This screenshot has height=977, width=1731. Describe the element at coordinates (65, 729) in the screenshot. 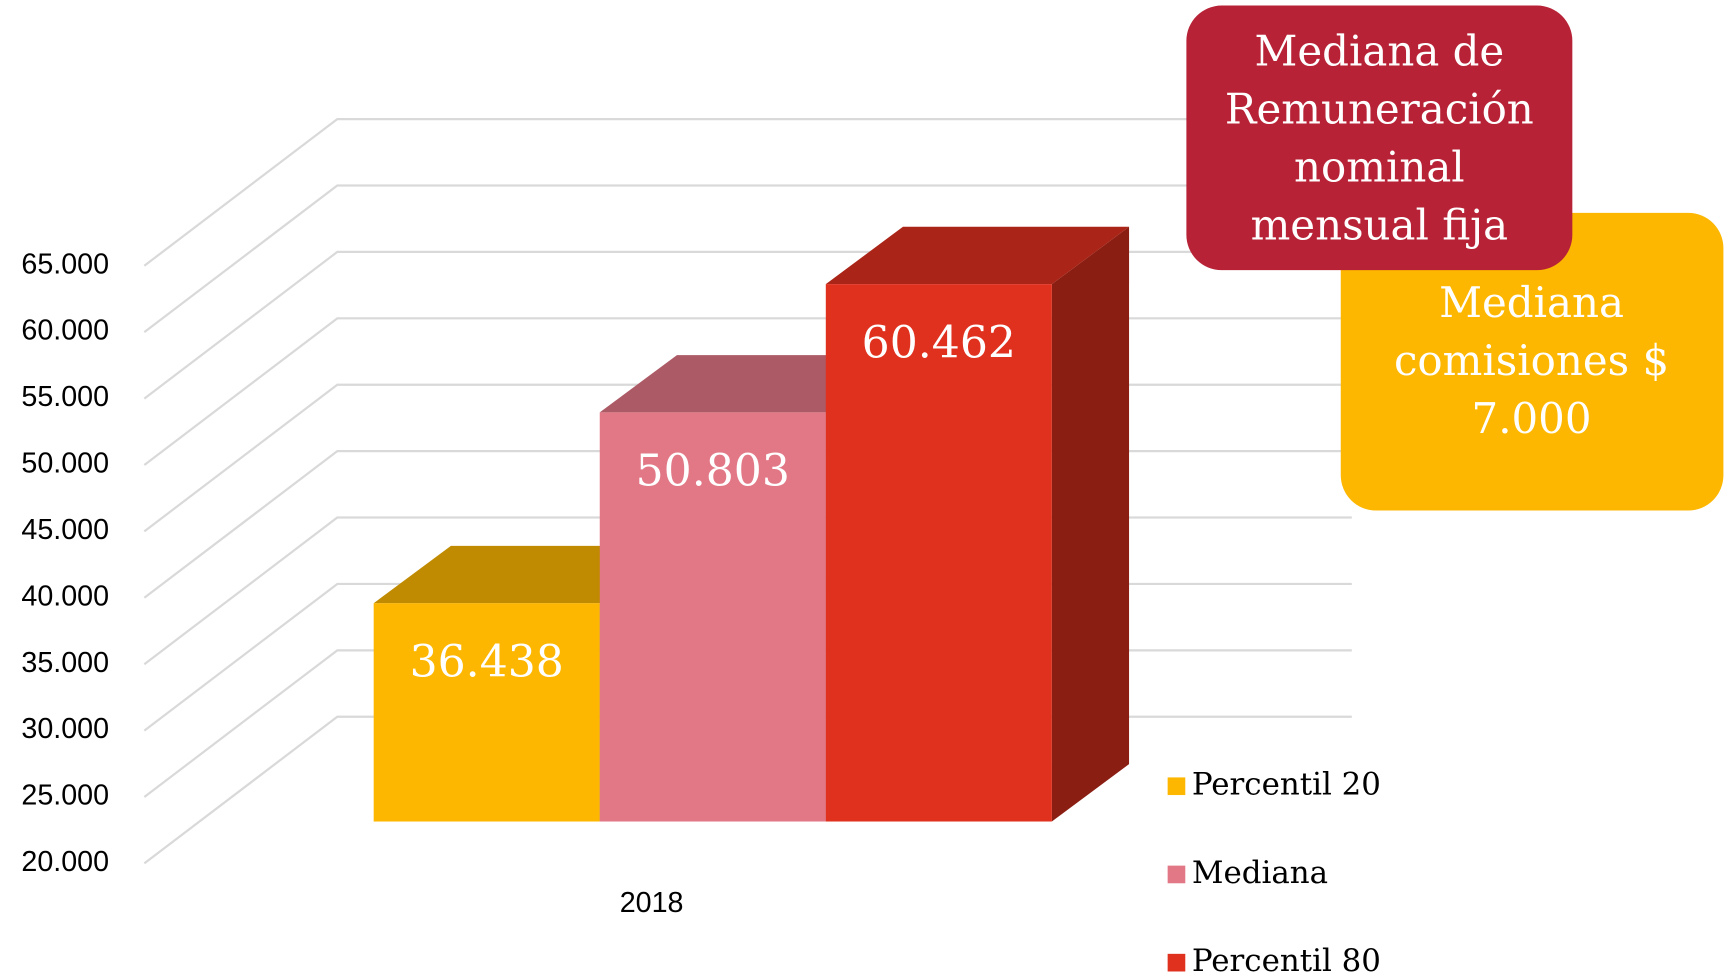

I see `y-tick-label: 30.000` at that location.